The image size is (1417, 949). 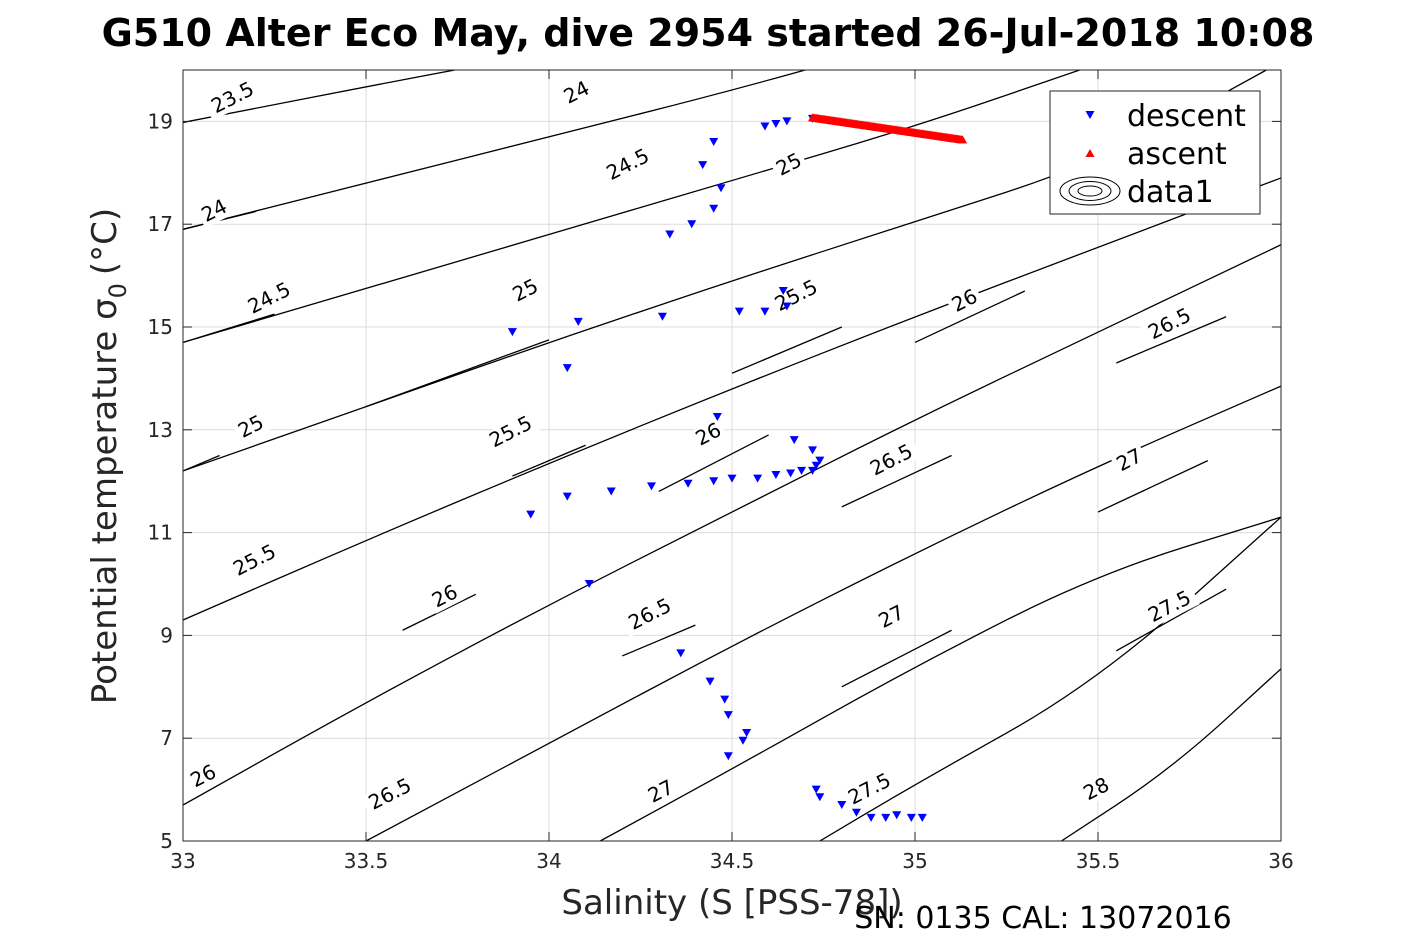 What do you see at coordinates (166, 841) in the screenshot?
I see `y-tick-label: 5` at bounding box center [166, 841].